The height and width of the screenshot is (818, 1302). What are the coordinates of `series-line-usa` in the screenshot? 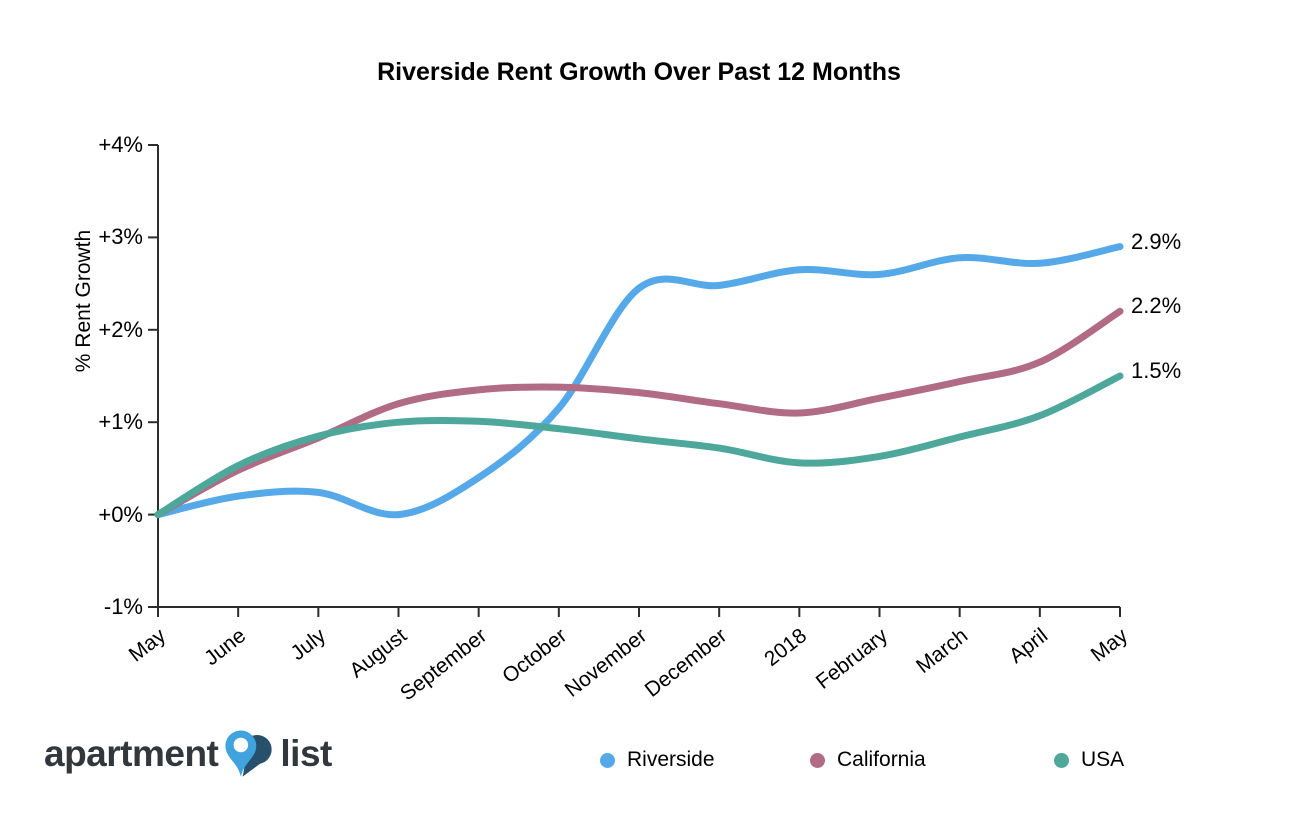 It's located at (639, 445).